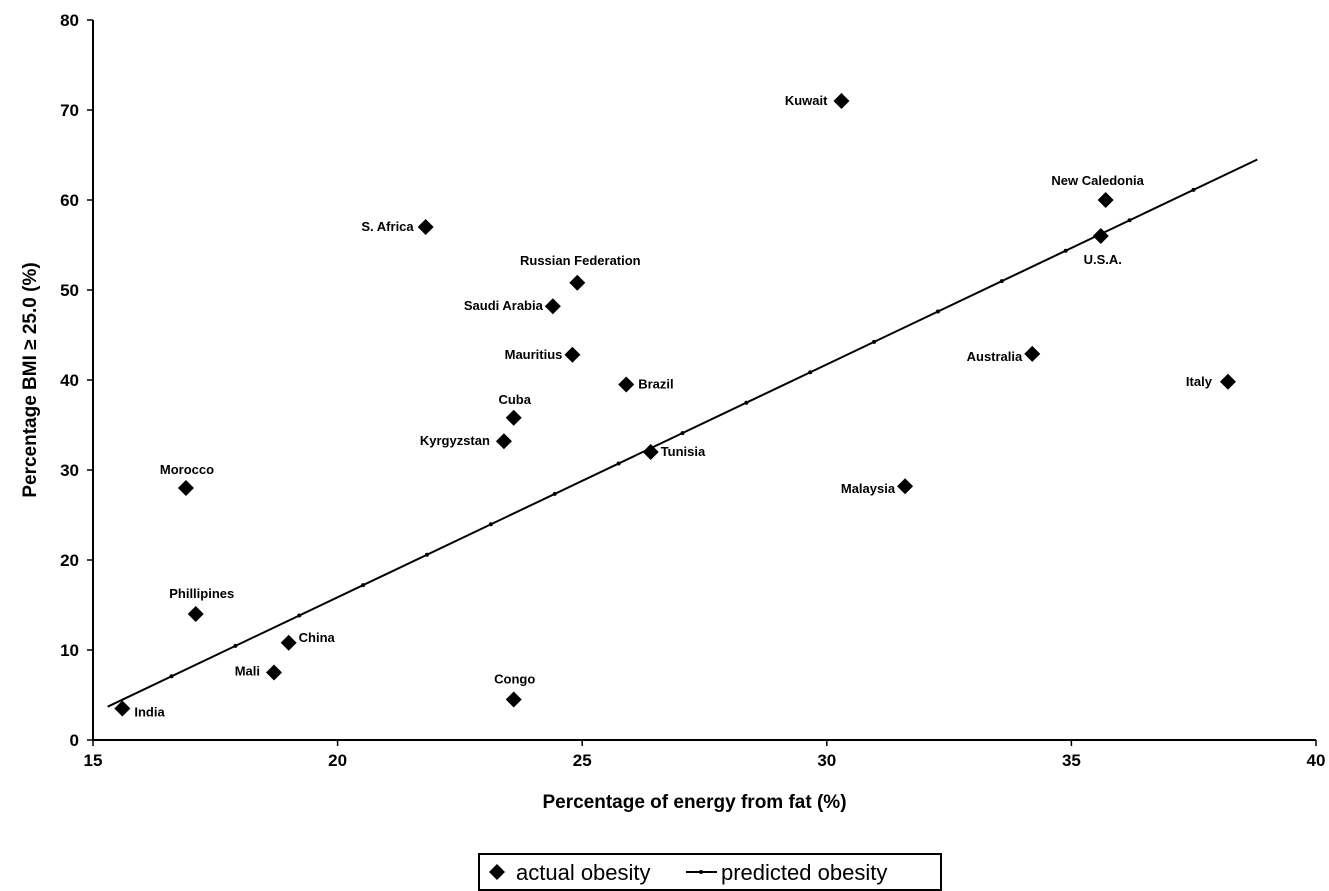 The image size is (1329, 891). What do you see at coordinates (503, 441) in the screenshot?
I see `data-point-kyrgyzstan` at bounding box center [503, 441].